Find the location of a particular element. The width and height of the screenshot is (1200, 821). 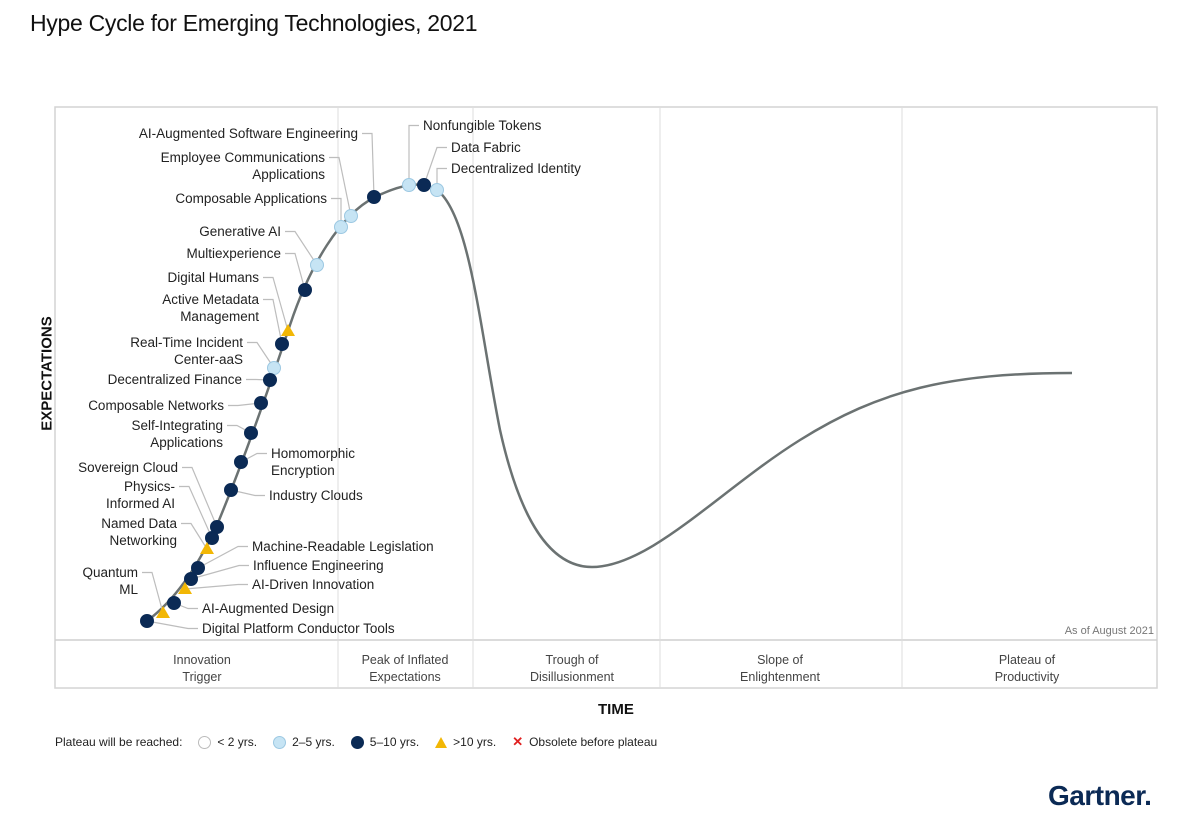

technology-label-line: Influence Engineering is located at coordinates (318, 565).